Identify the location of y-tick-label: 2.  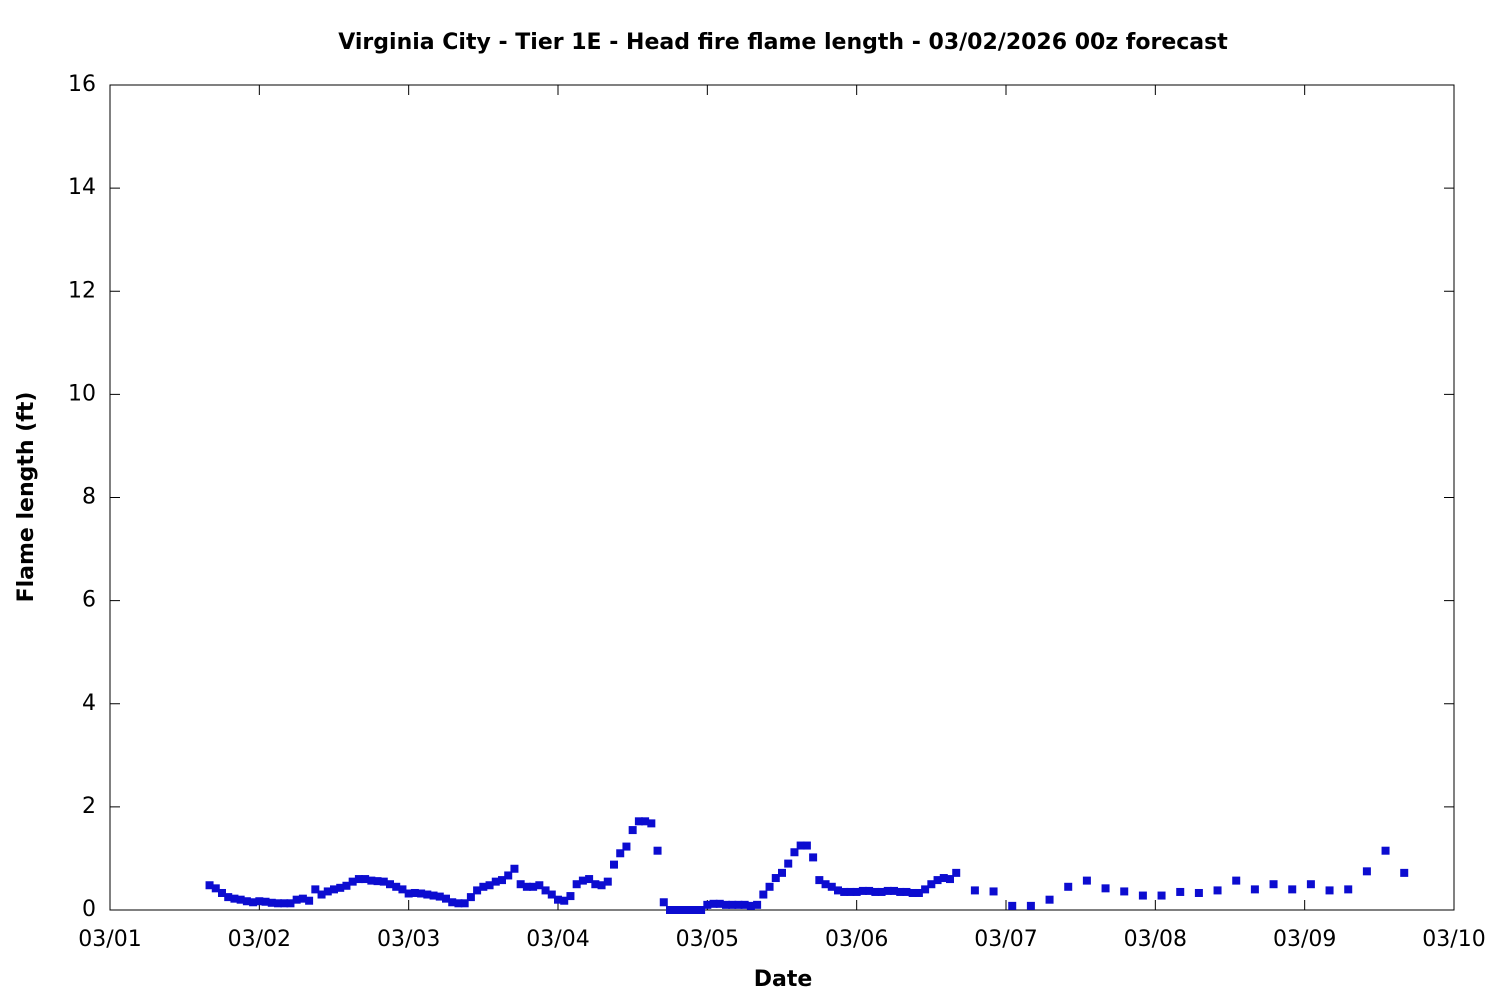
(89, 806).